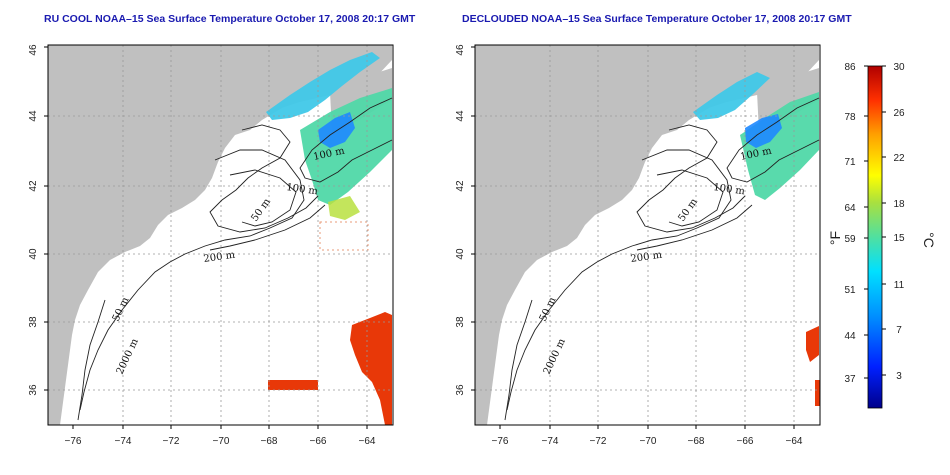 The height and width of the screenshot is (475, 950). Describe the element at coordinates (38, 220) in the screenshot. I see `left-y-axis: 36 38 40 42 44 46` at that location.